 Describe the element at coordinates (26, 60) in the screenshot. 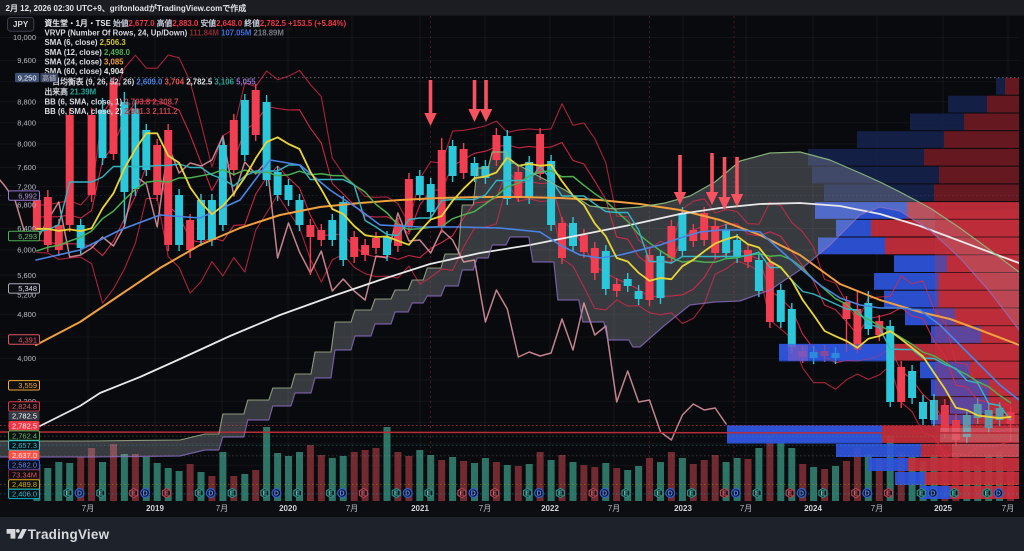

I see `svg-text: 9,600` at that location.